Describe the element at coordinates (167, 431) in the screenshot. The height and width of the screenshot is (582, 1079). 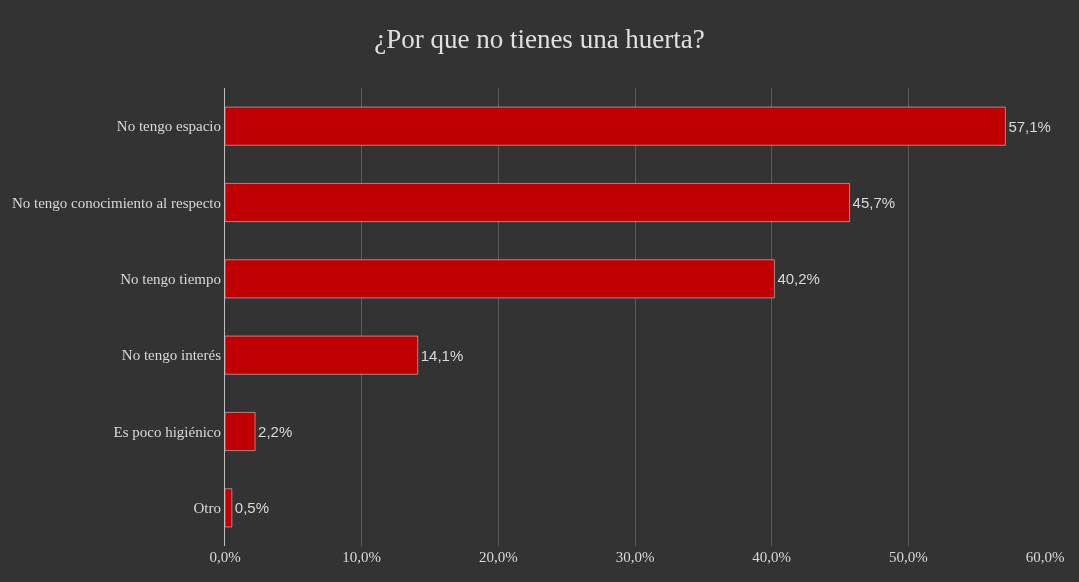
I see `y-tick-label: Es poco higiénico` at that location.